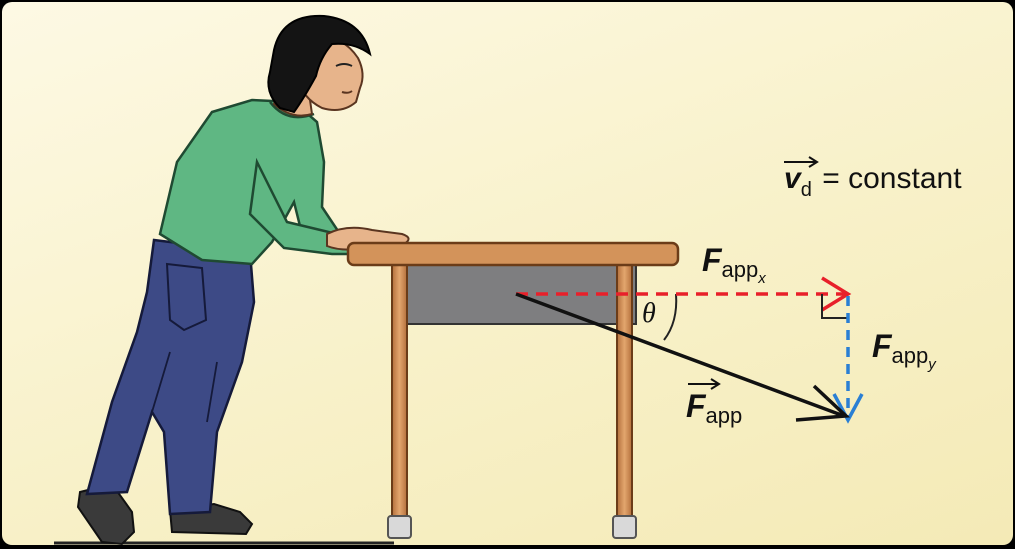  Describe the element at coordinates (932, 364) in the screenshot. I see `fappy-subsub: y` at that location.